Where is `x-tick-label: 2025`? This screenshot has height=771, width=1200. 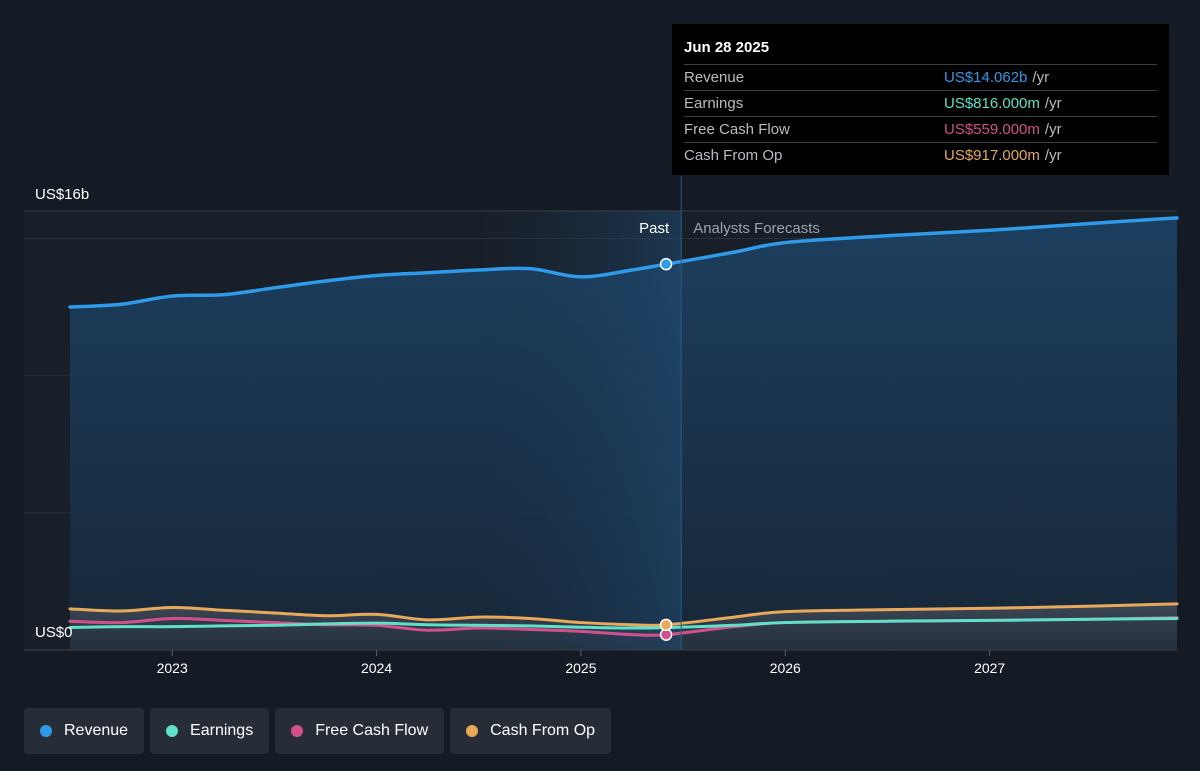 x-tick-label: 2025 is located at coordinates (580, 668).